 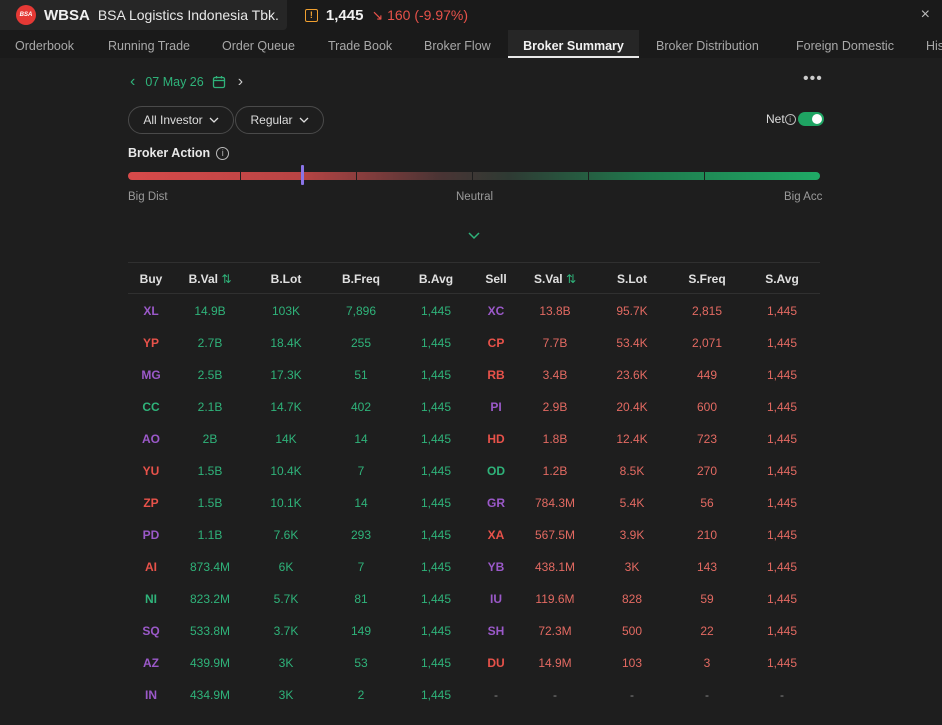 What do you see at coordinates (474, 374) in the screenshot?
I see `table-row: MG 2.5B 17.3K 51 1,445 RB 3.4B 23.6K 449 1,445` at bounding box center [474, 374].